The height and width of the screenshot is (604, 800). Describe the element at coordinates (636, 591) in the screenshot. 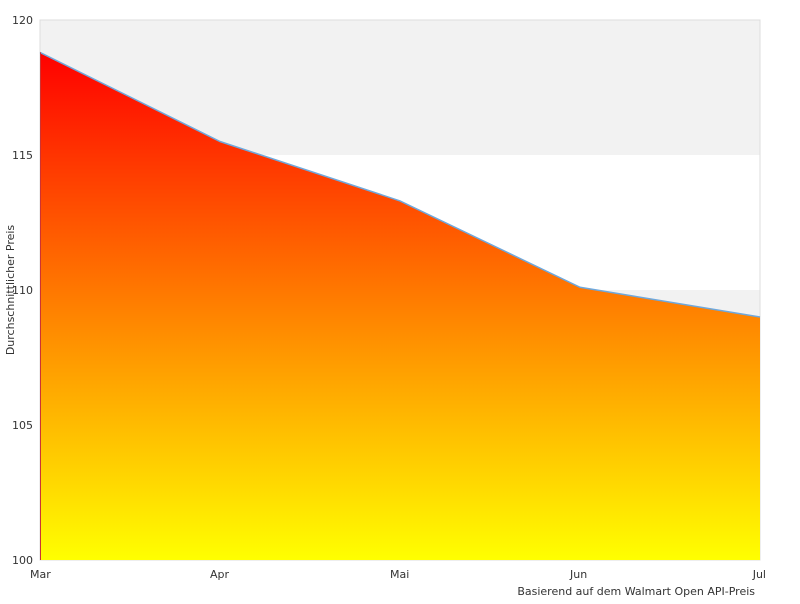

I see `chart-credit: Basierend auf dem Walmart Open API-Preis` at that location.